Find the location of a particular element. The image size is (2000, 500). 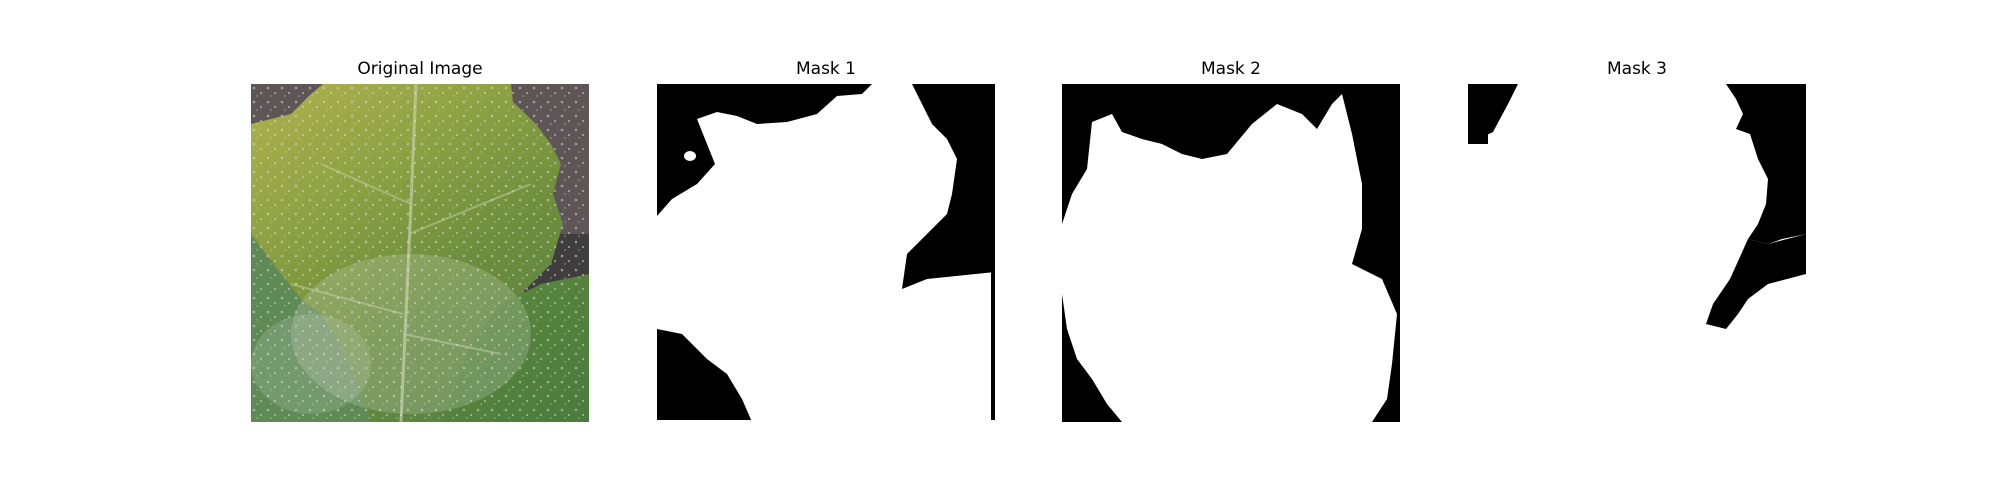

panel-title: Mask 1 is located at coordinates (825, 69).